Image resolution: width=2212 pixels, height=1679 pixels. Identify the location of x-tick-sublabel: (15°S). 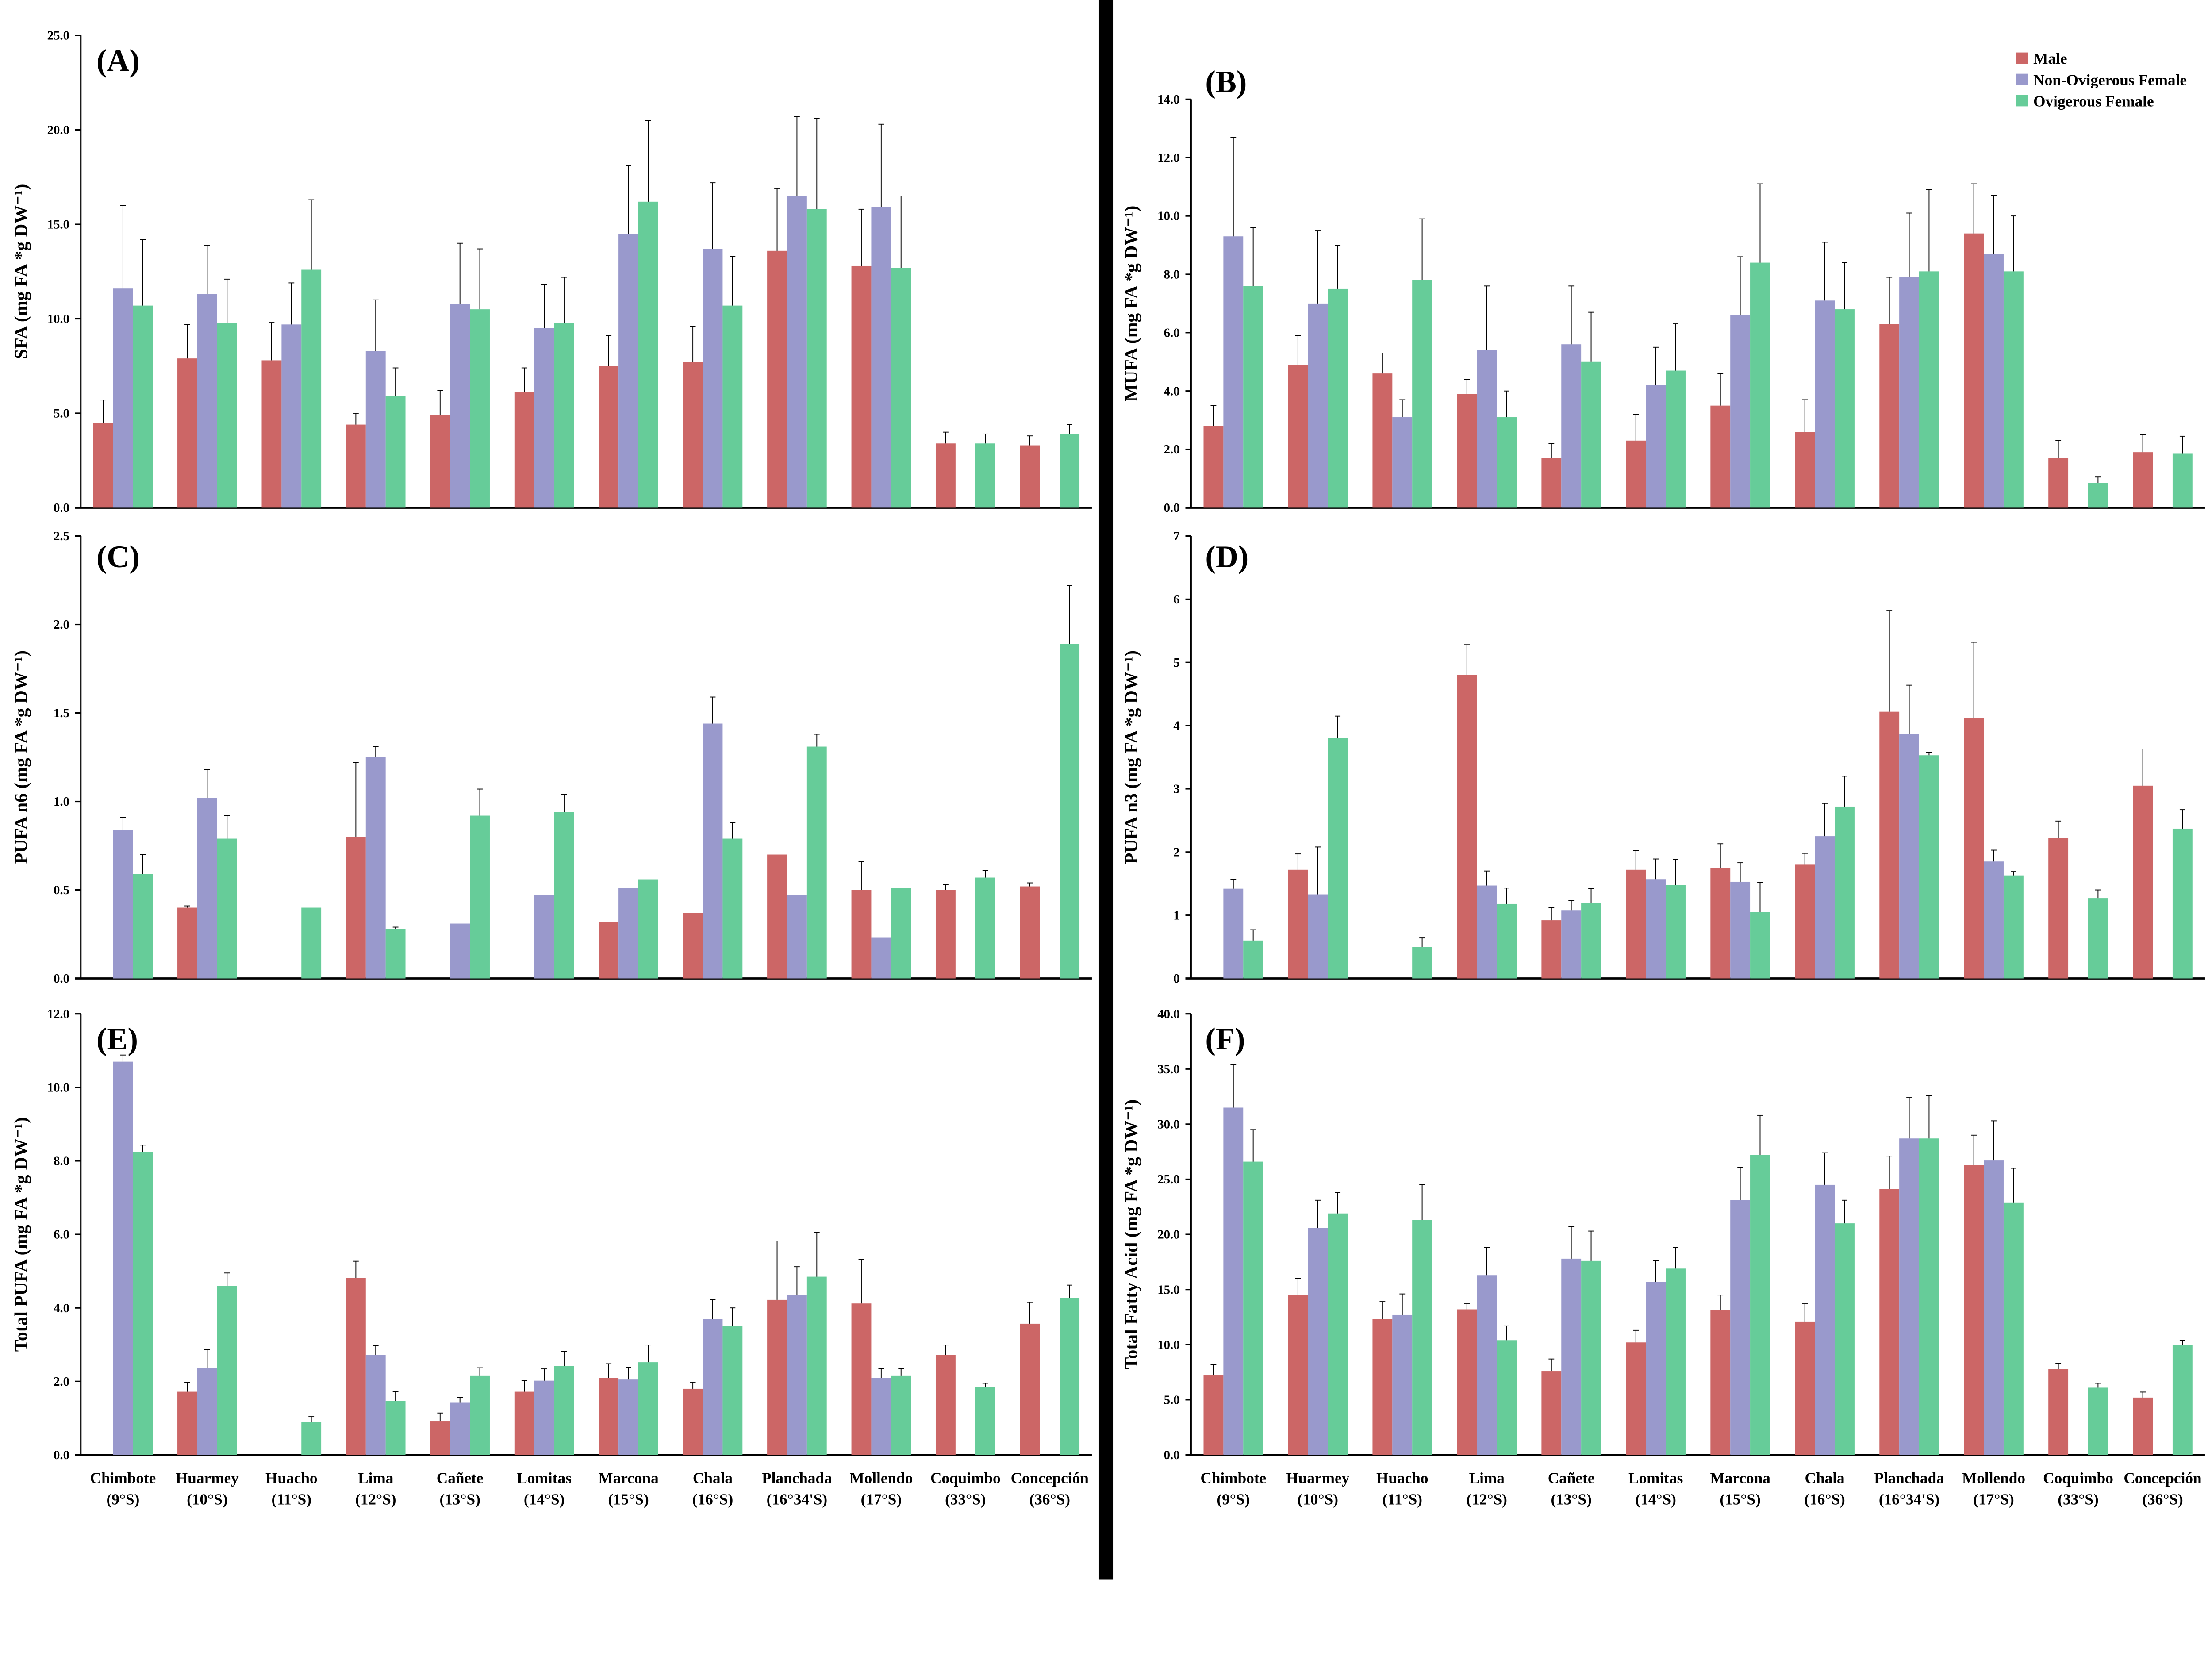
(629, 1499).